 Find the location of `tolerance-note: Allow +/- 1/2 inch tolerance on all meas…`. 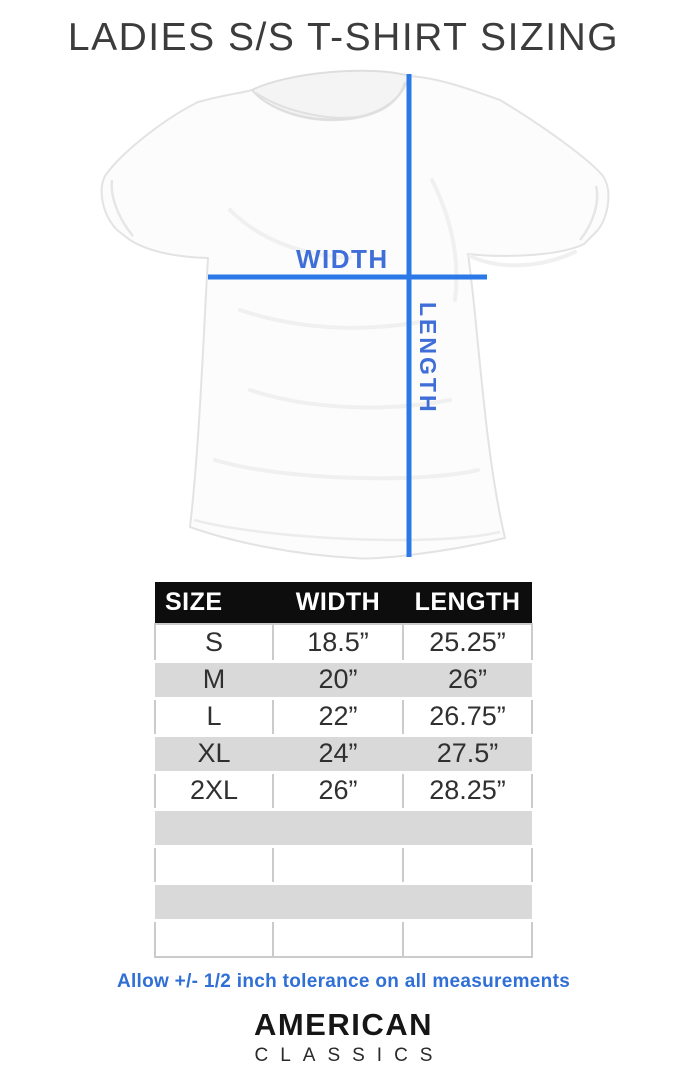

tolerance-note: Allow +/- 1/2 inch tolerance on all meas… is located at coordinates (343, 981).